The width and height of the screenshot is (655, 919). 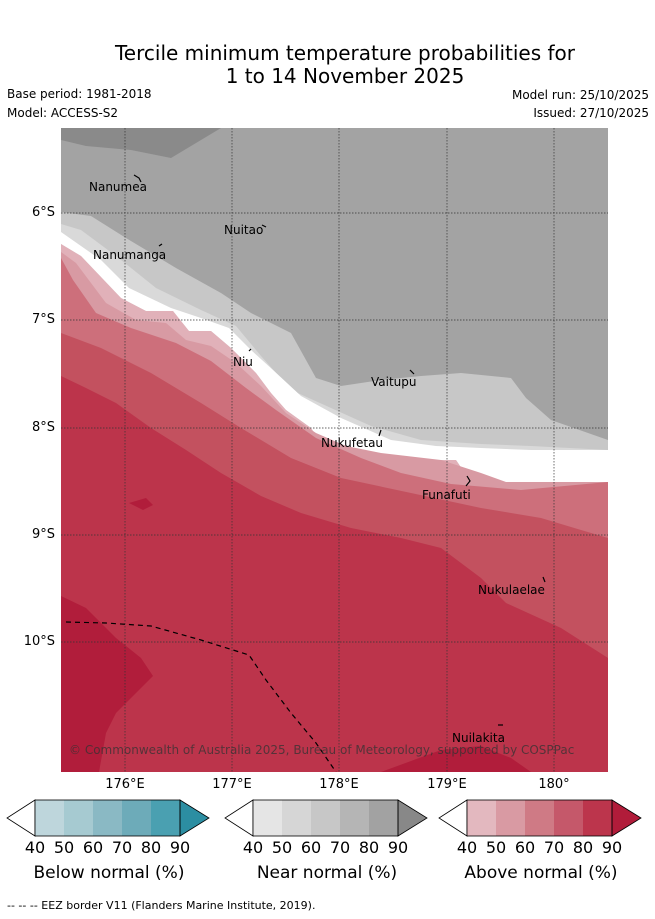 I want to click on place-vaitupu: Vaitupu, so click(x=394, y=382).